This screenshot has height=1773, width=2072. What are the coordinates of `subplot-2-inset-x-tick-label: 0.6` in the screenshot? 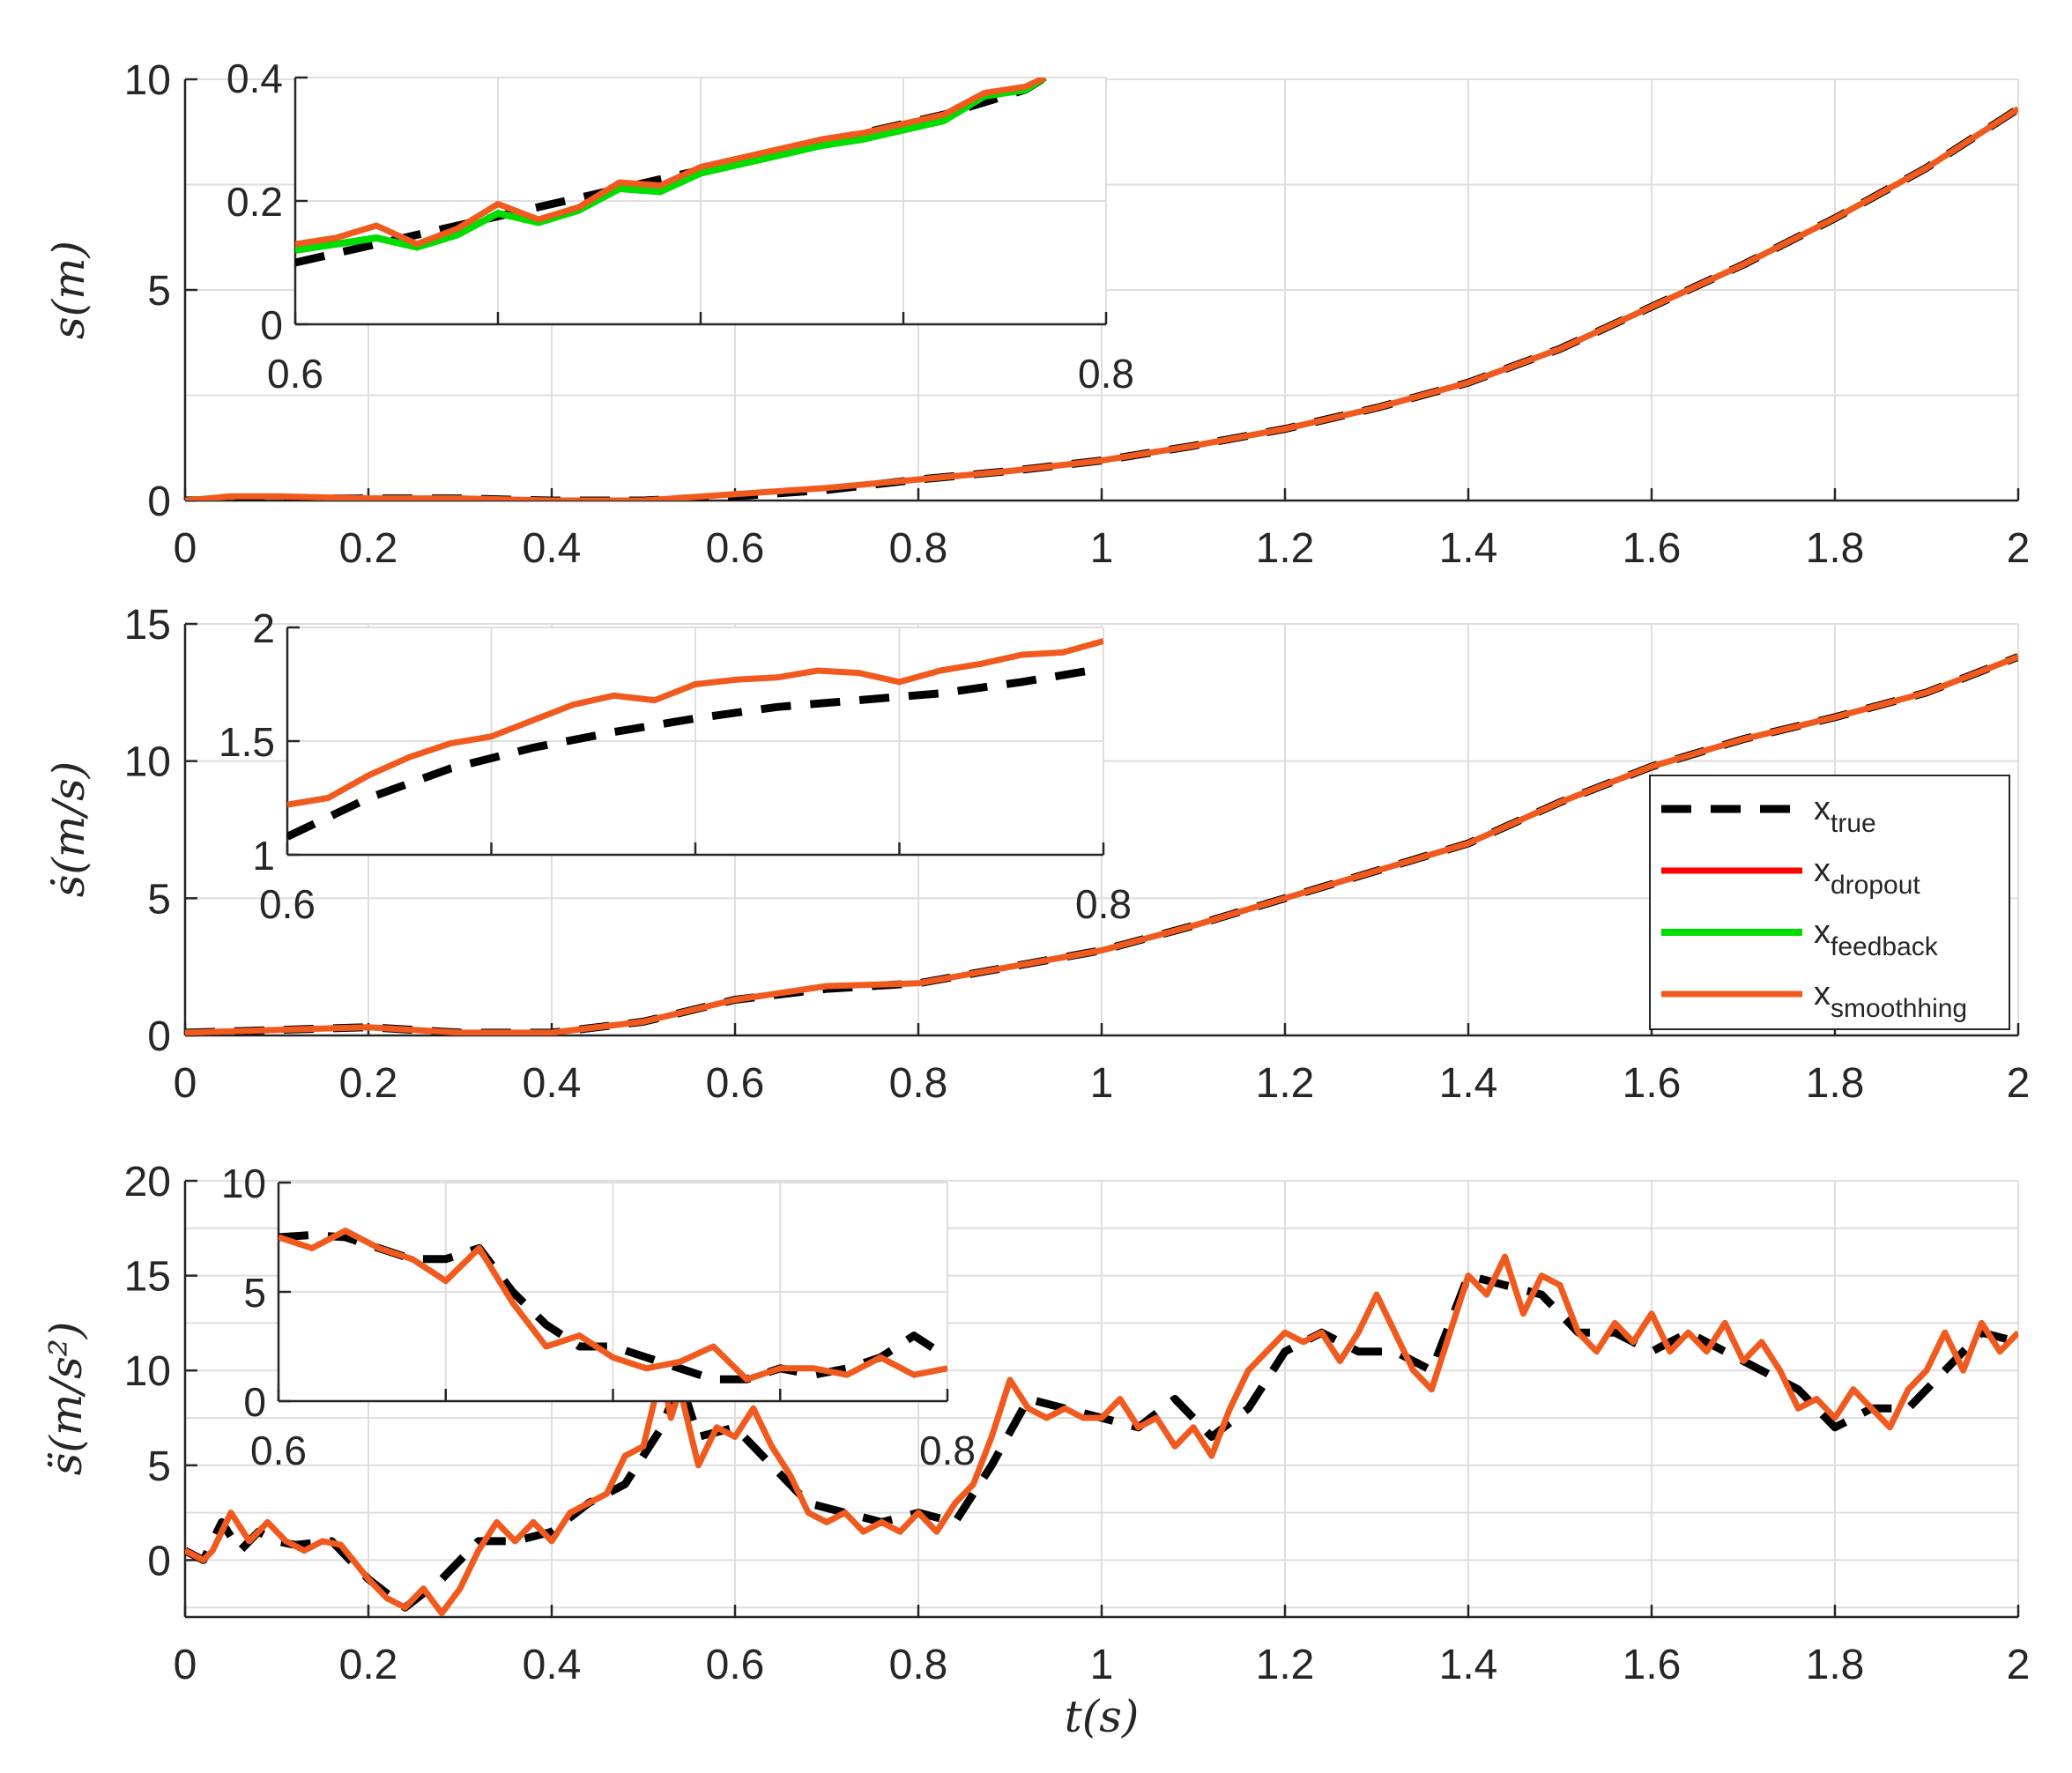 It's located at (287, 904).